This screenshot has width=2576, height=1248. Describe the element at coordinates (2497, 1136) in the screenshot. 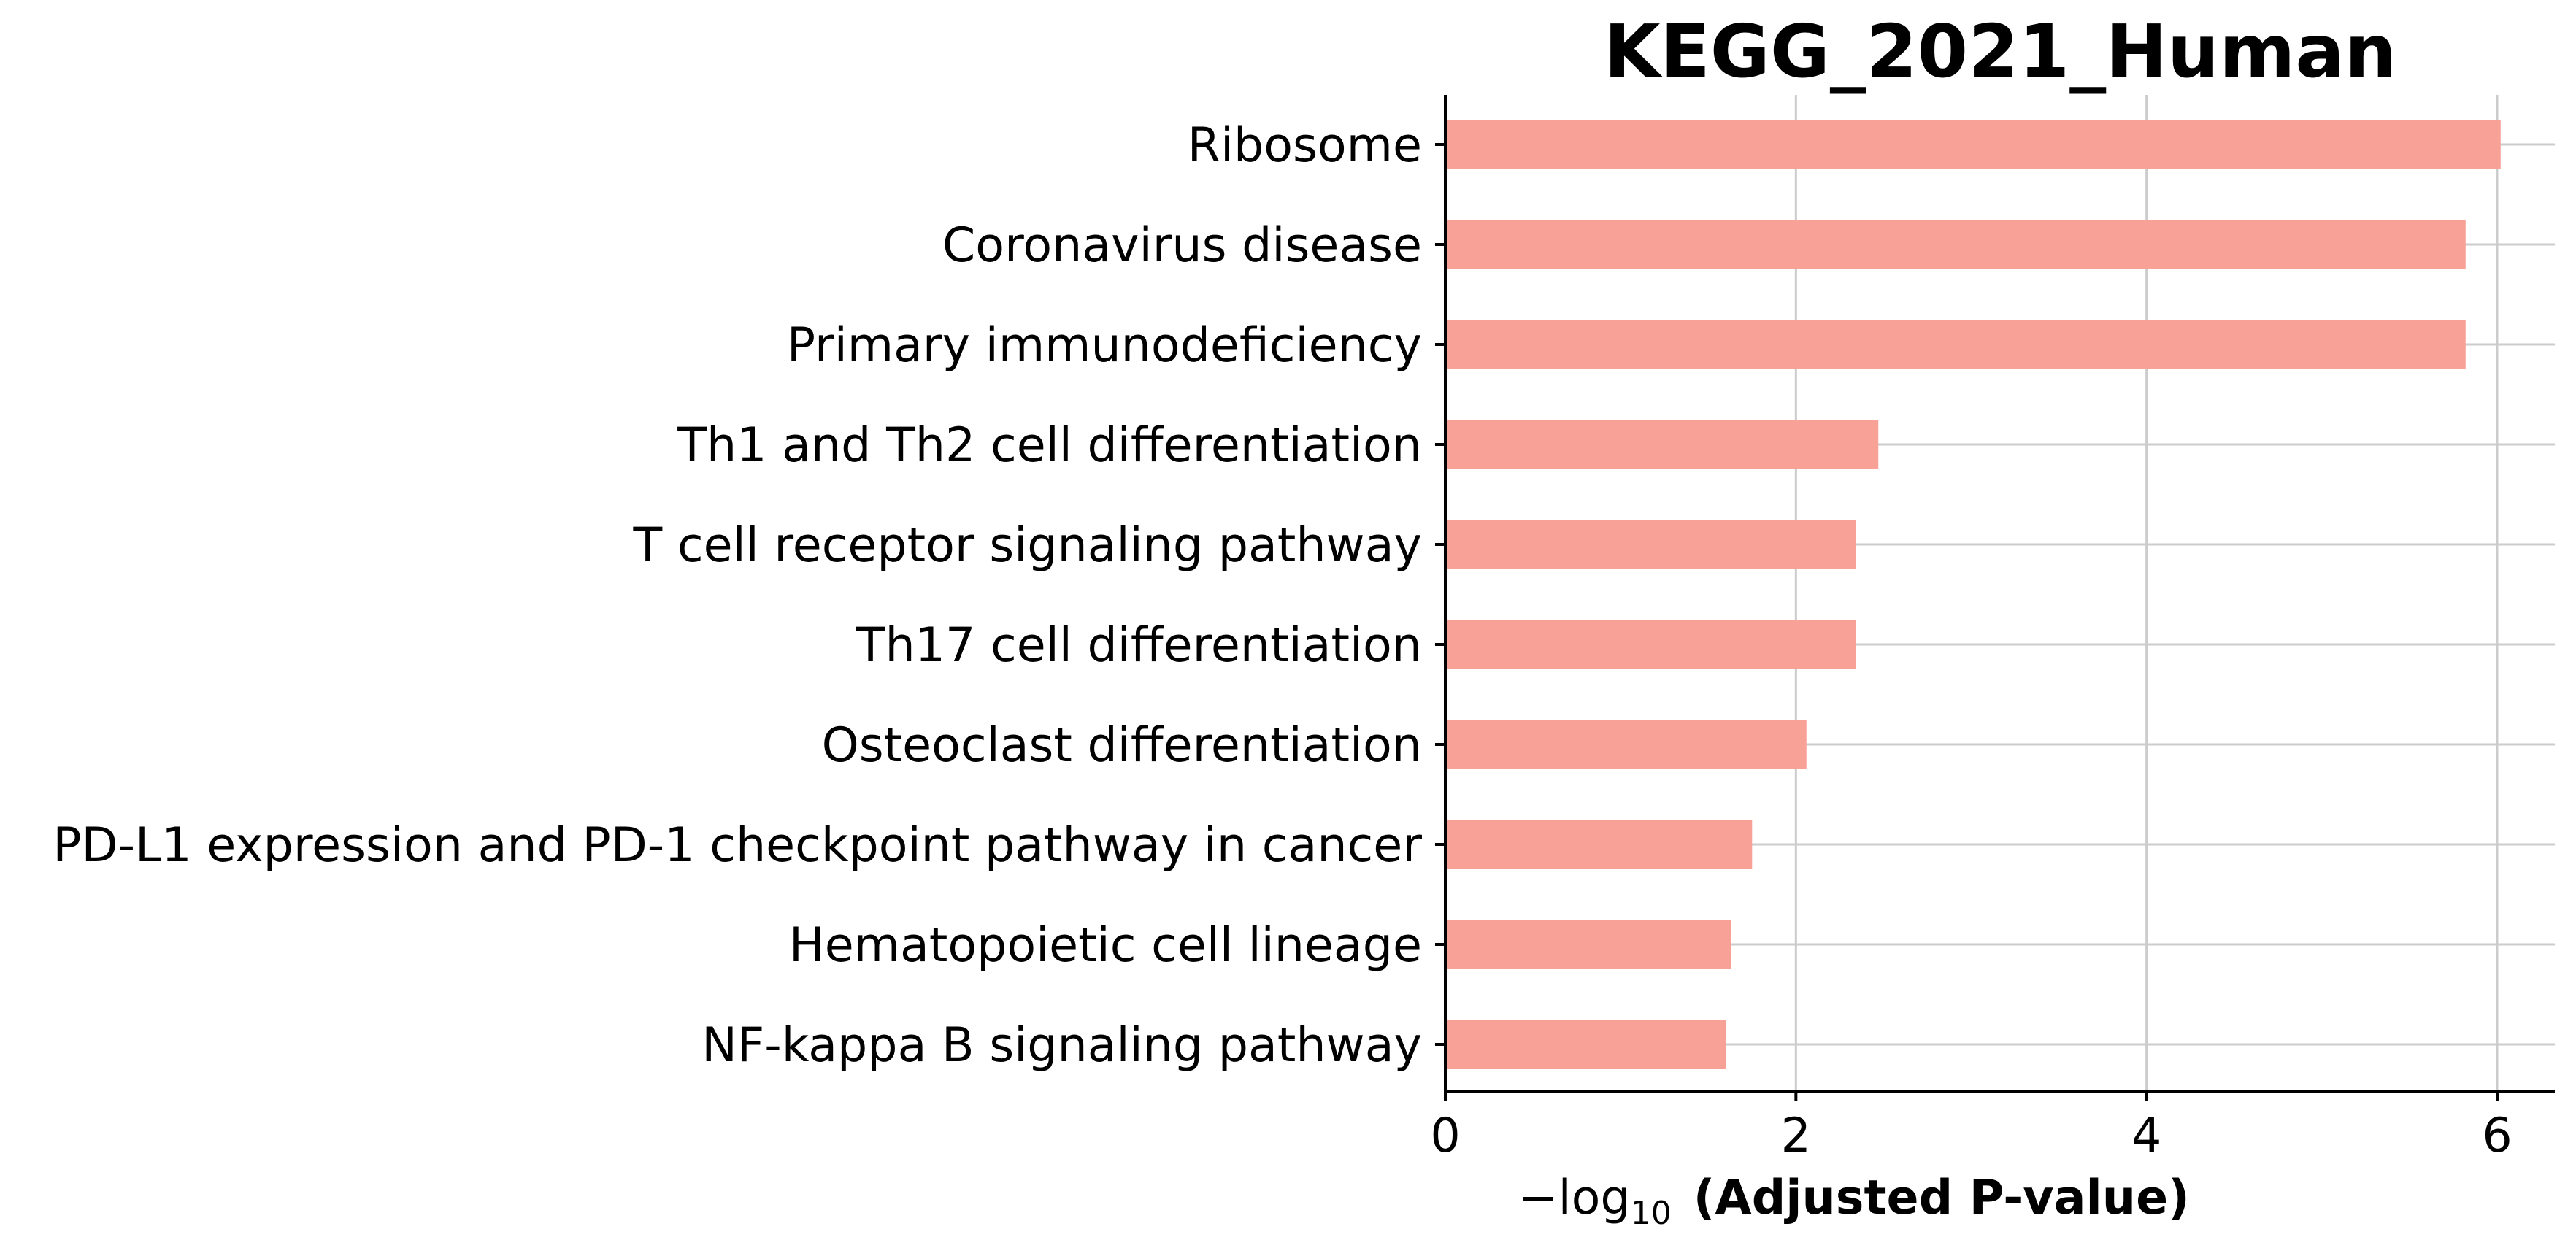

I see `x-tick-label: 6` at that location.